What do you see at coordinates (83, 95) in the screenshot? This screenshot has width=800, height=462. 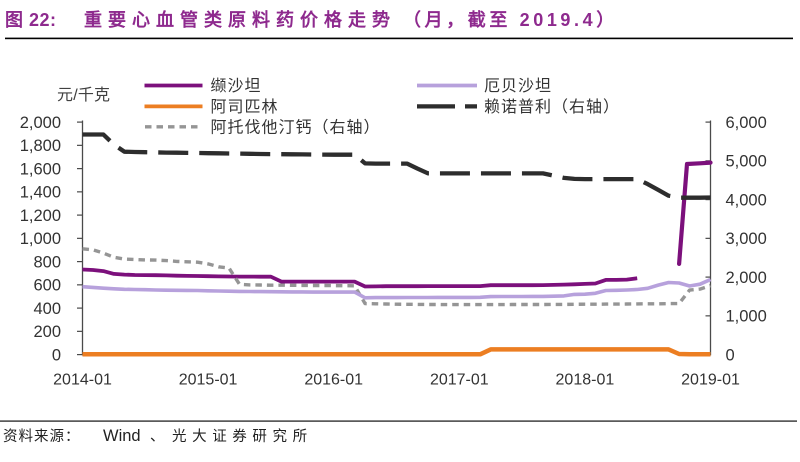 I see `svg-text: 元/千克` at bounding box center [83, 95].